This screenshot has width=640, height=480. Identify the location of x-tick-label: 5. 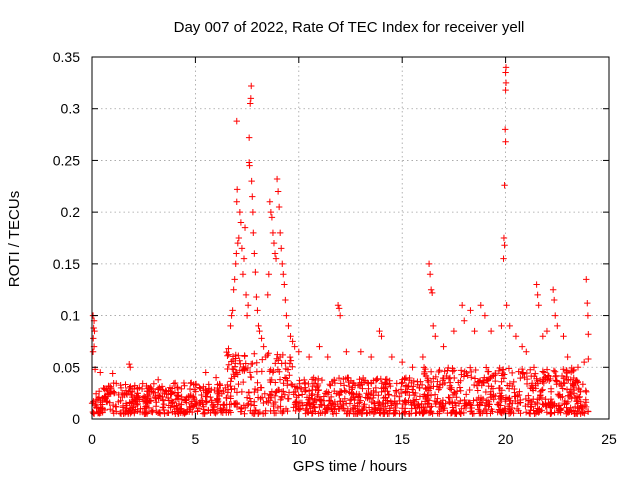
(196, 439).